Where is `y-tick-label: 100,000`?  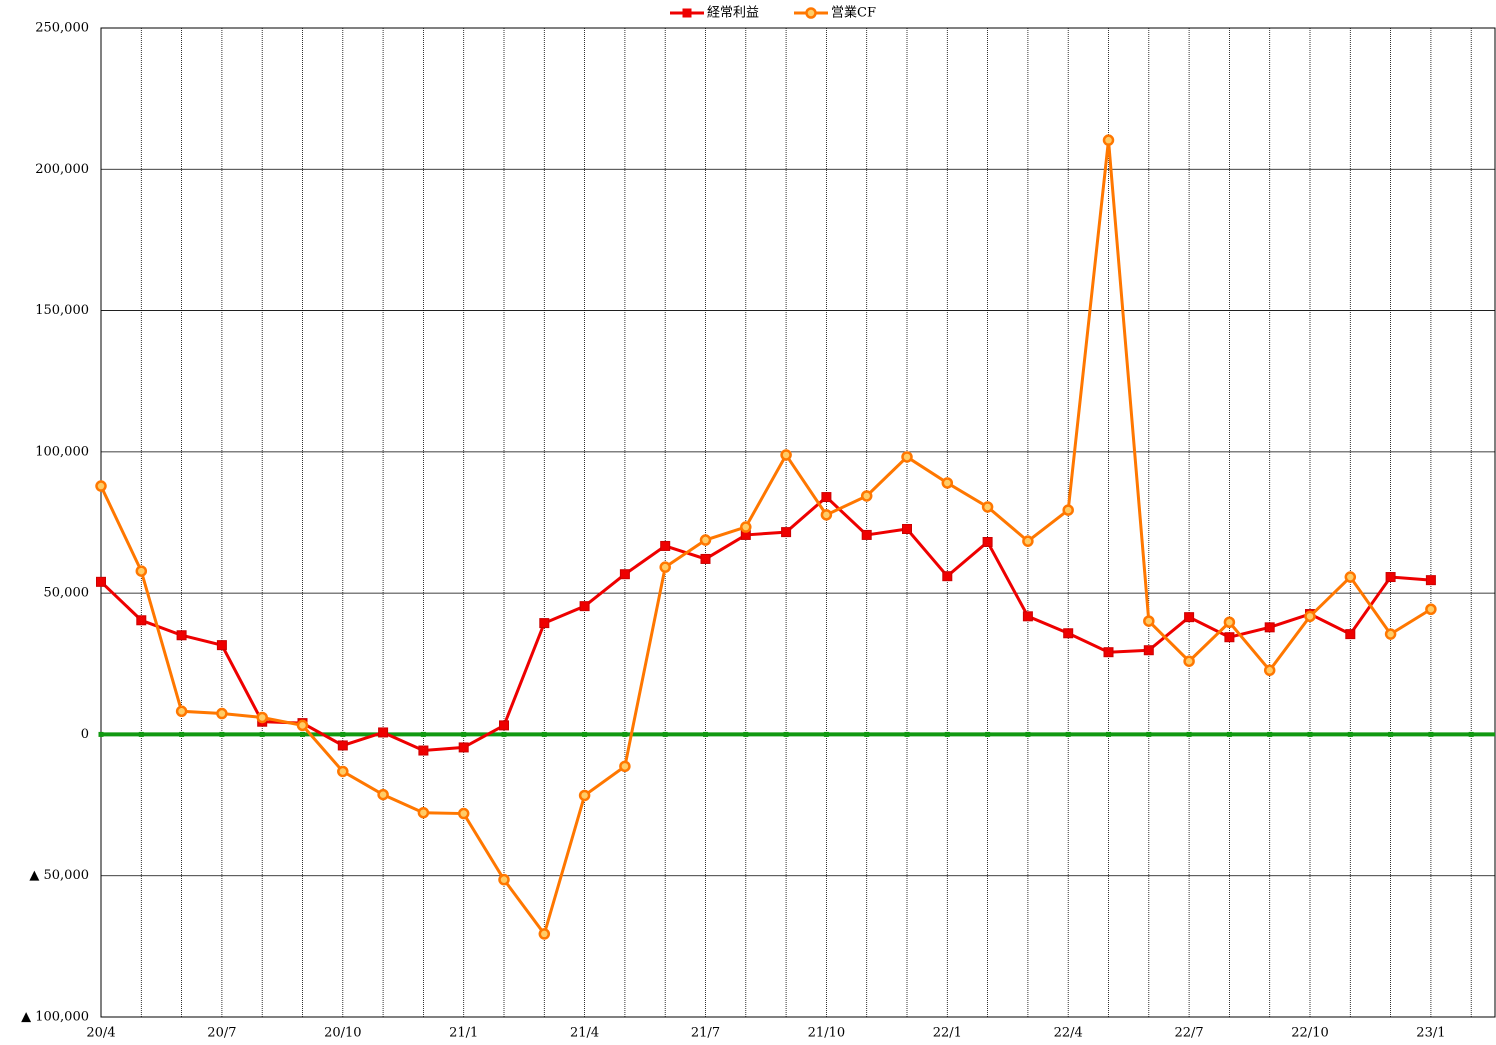 y-tick-label: 100,000 is located at coordinates (62, 451).